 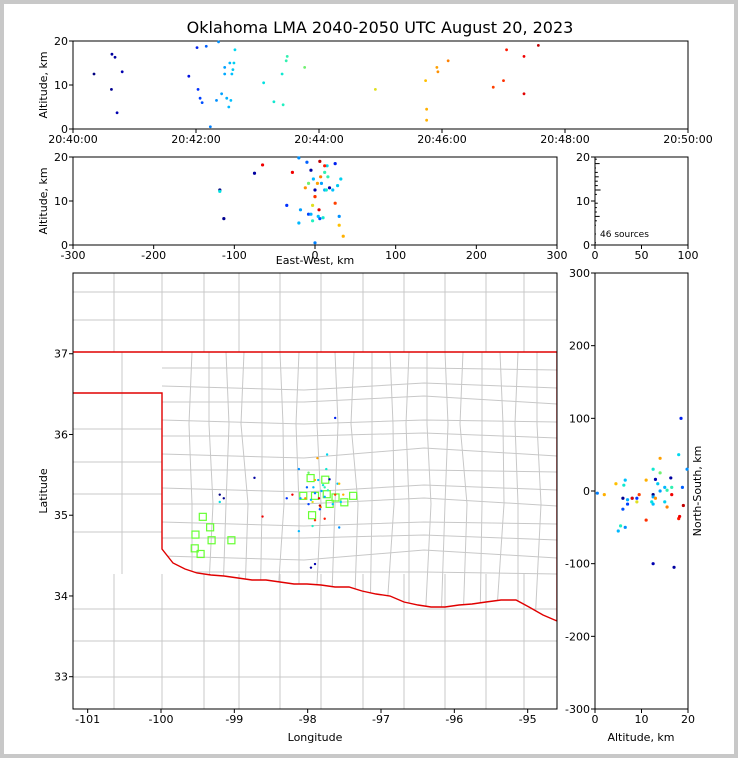 I want to click on map-lat-ytick-label: 36, so click(x=61, y=434).